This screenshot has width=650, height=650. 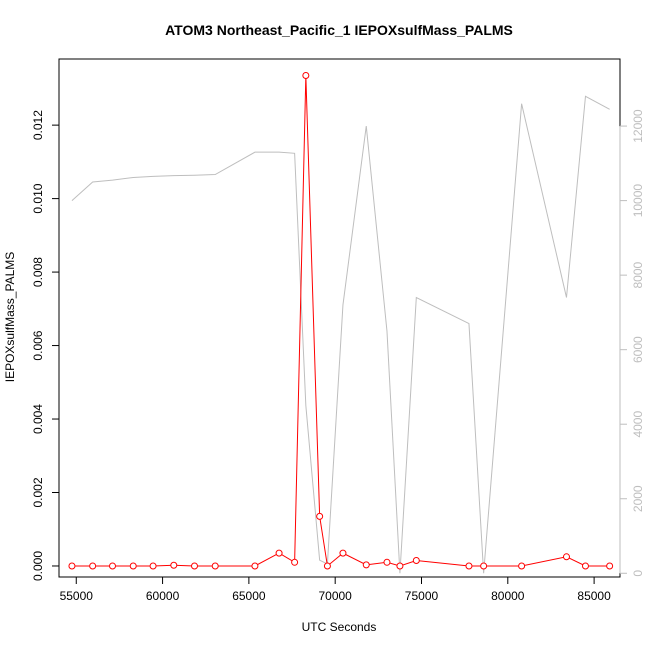 What do you see at coordinates (45, 345) in the screenshot?
I see `y-axis: 0.000 0.002 0.004 0.006 0.008 0.010 0.012` at bounding box center [45, 345].